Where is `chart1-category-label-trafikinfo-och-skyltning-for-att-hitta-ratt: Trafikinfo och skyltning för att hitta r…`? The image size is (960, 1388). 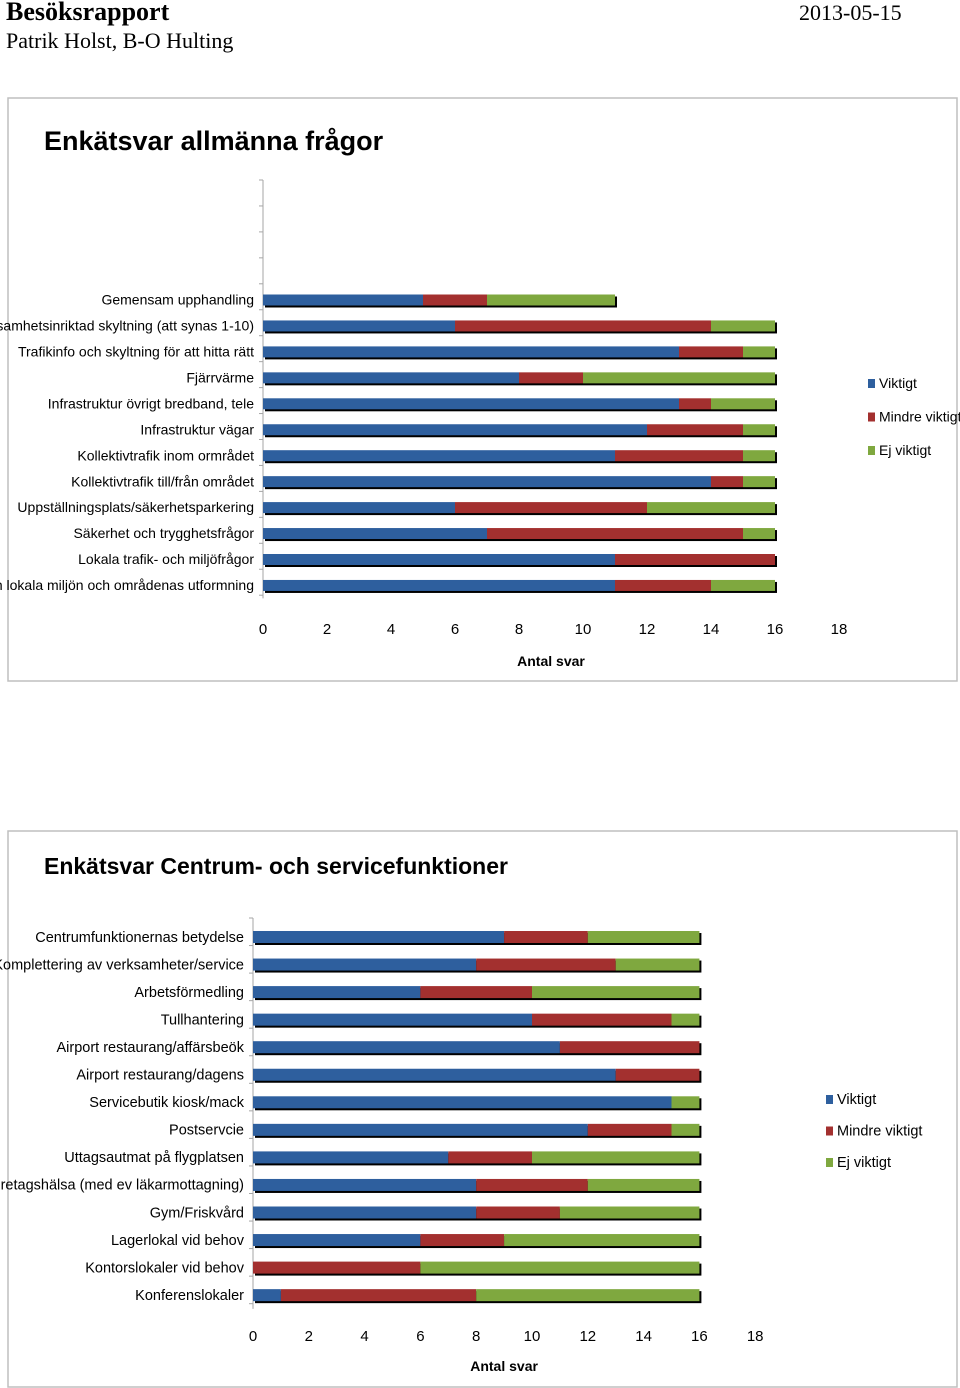
chart1-category-label-trafikinfo-och-skyltning-for-att-hitta-ratt: Trafikinfo och skyltning för att hitta r… is located at coordinates (136, 352).